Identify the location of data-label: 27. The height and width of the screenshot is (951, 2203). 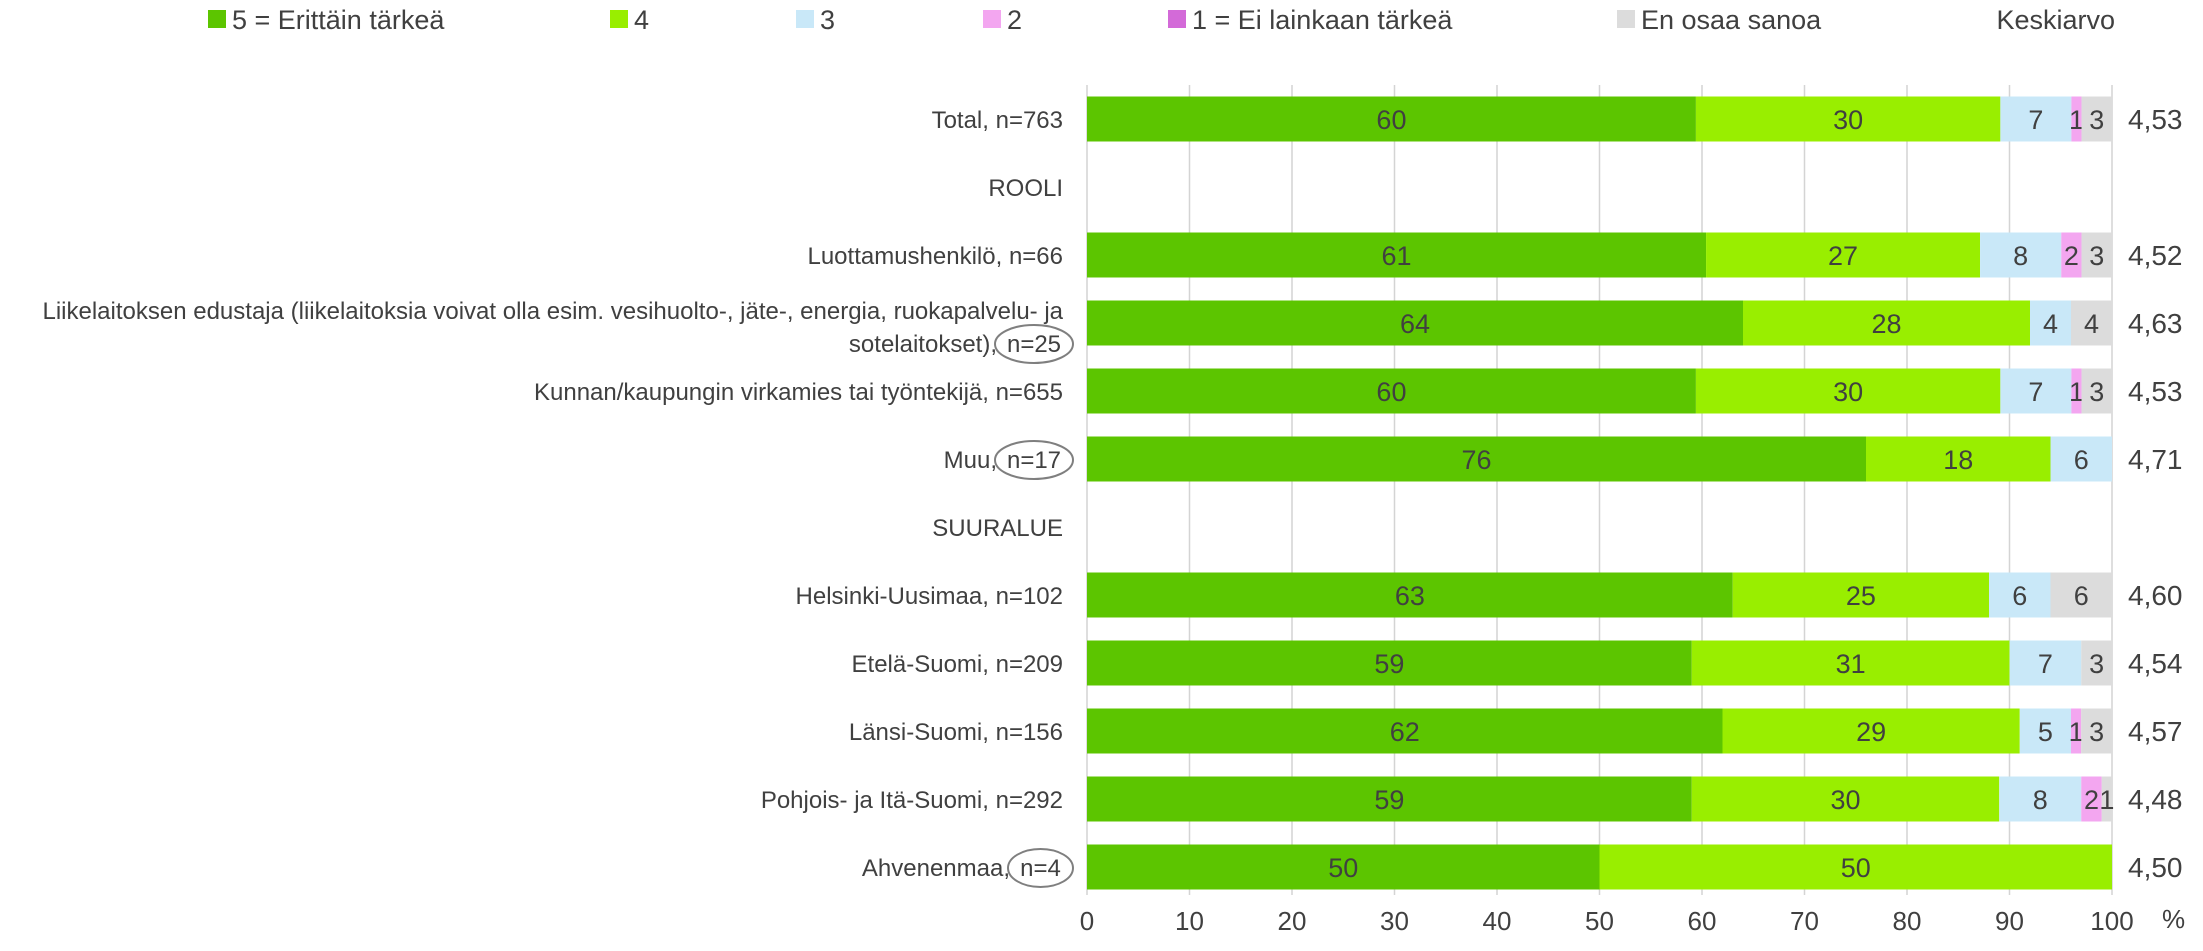
(1843, 256).